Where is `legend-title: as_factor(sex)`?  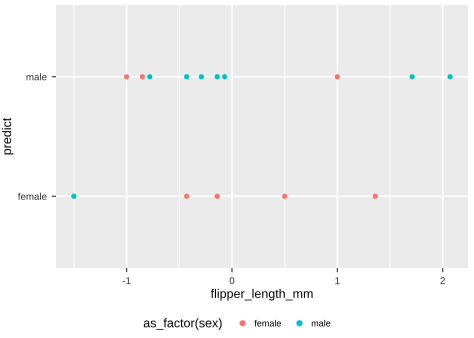 legend-title: as_factor(sex) is located at coordinates (183, 324).